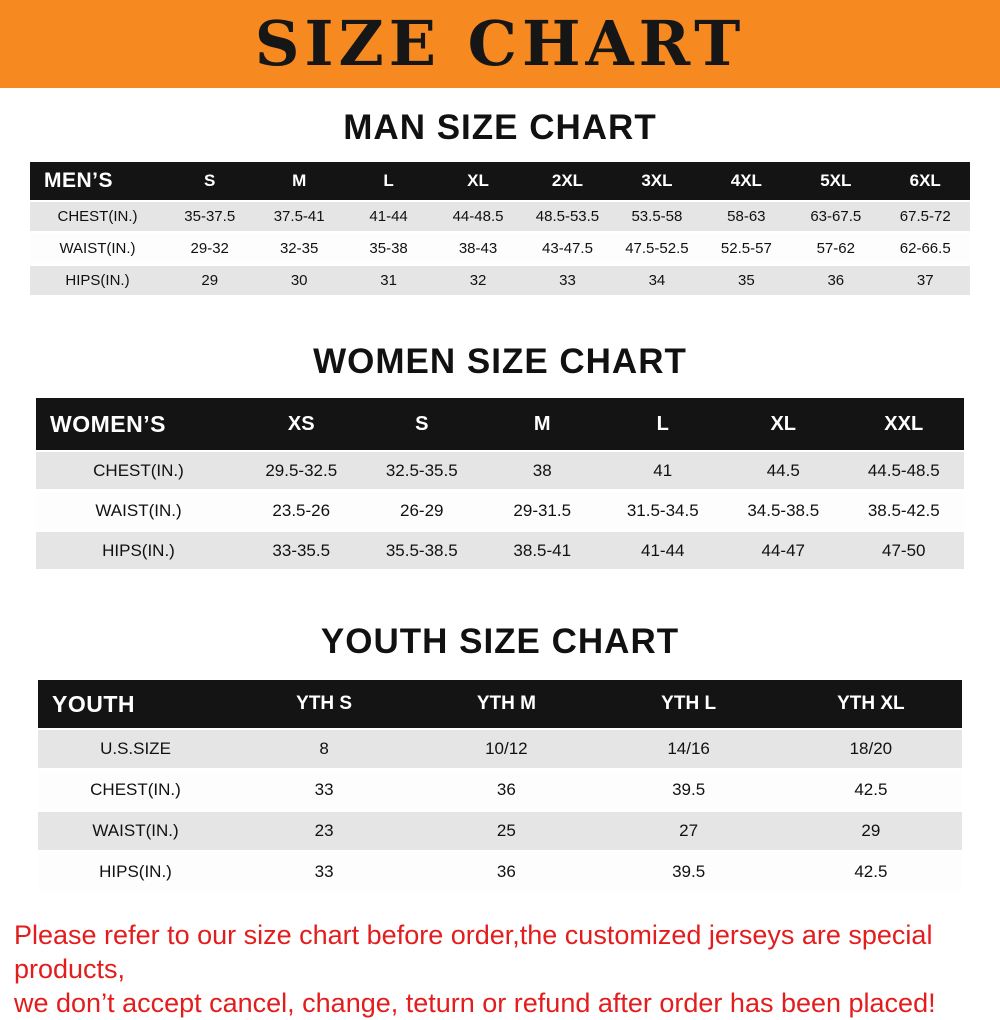  What do you see at coordinates (657, 180) in the screenshot?
I see `size-header-cell: 3XL` at bounding box center [657, 180].